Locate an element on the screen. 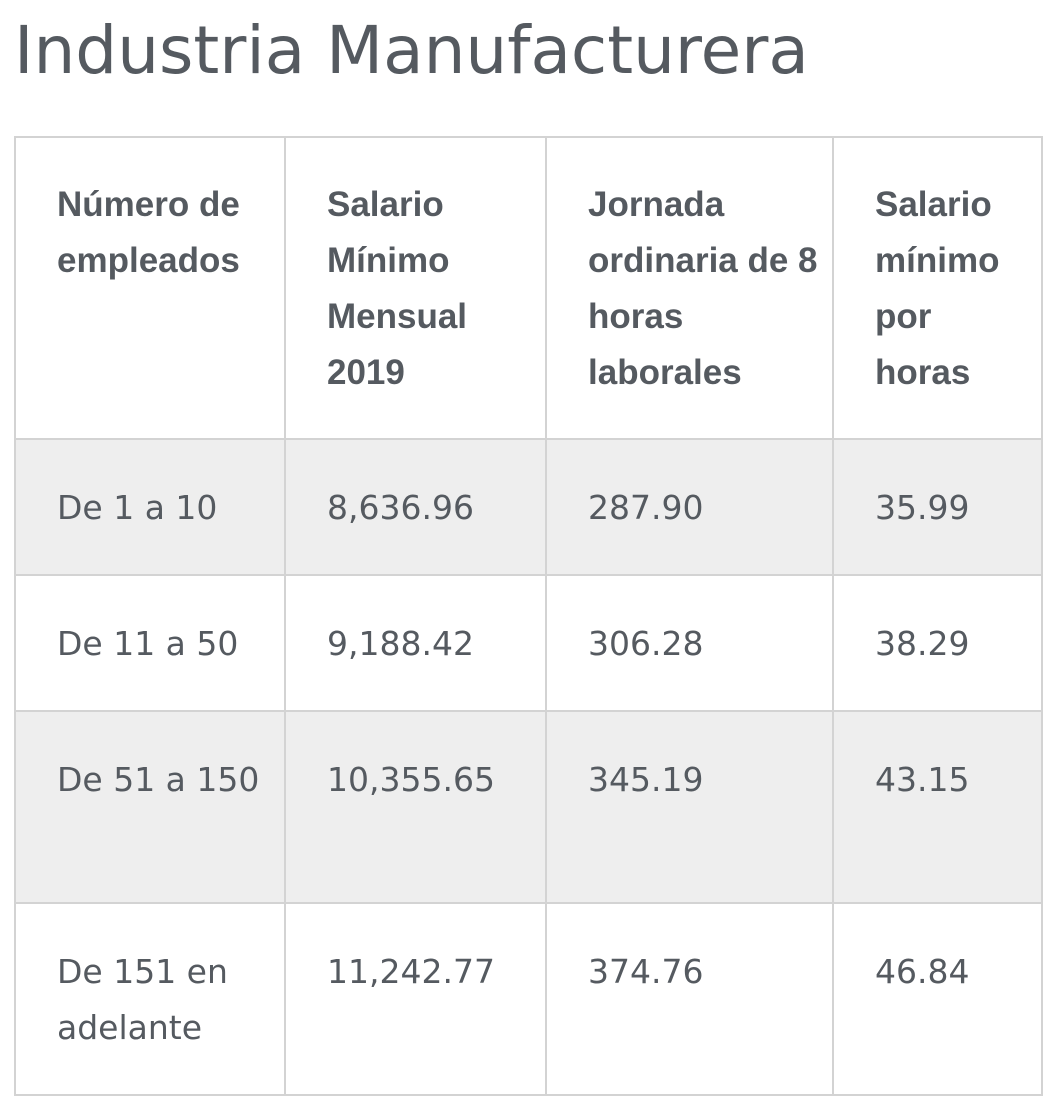  cell-salario-hora: 35.99 is located at coordinates (937, 507).